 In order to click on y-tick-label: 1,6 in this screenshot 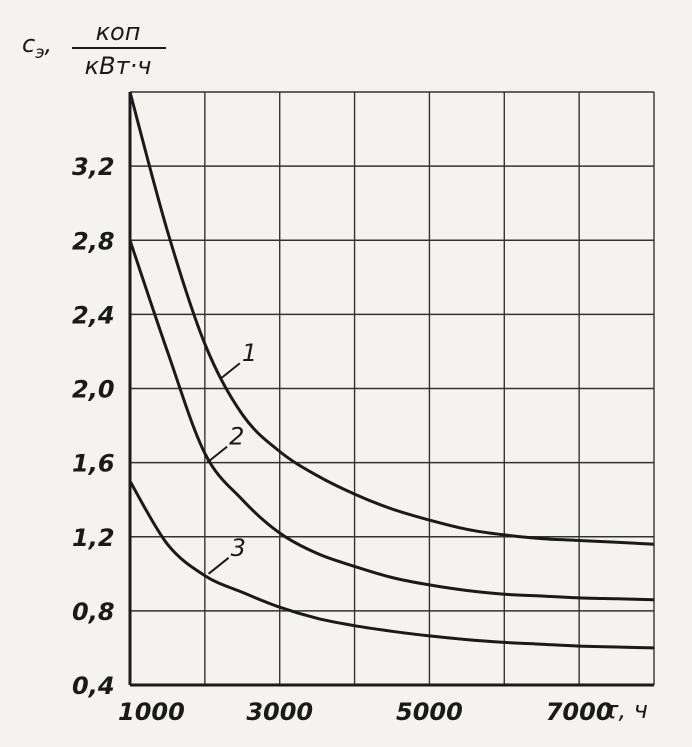, I will do `click(93, 464)`.